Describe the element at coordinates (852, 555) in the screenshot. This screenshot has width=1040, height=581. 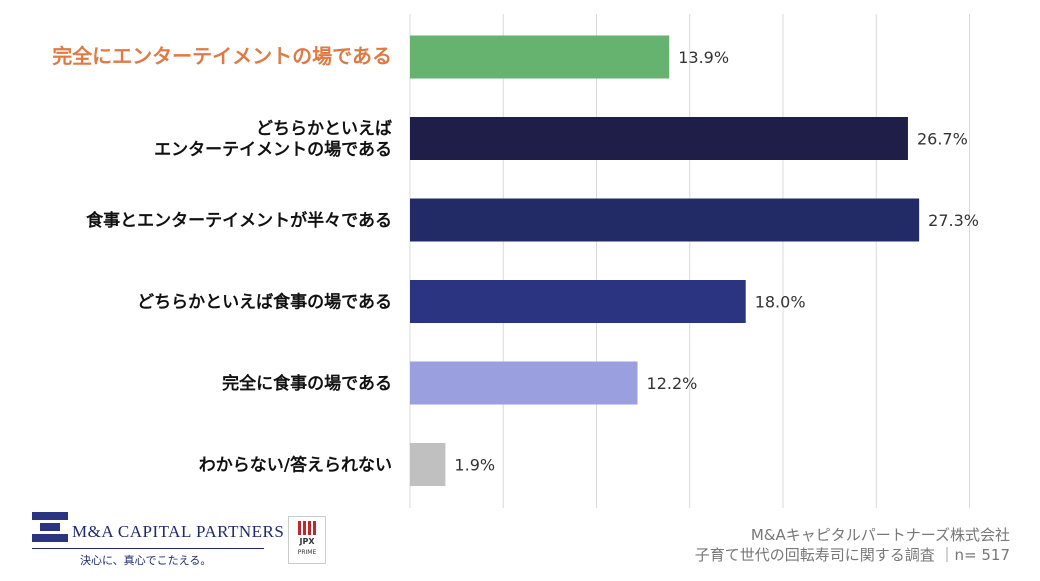
I see `survey-title: 子育て世代の回転寿司に関する調査 ｜n= 517` at that location.